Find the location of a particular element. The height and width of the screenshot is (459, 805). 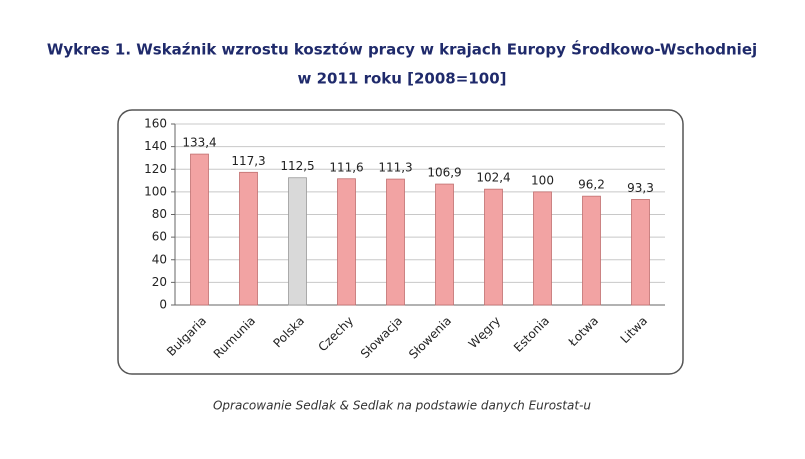

y-tick-label: 80 is located at coordinates (159, 214).